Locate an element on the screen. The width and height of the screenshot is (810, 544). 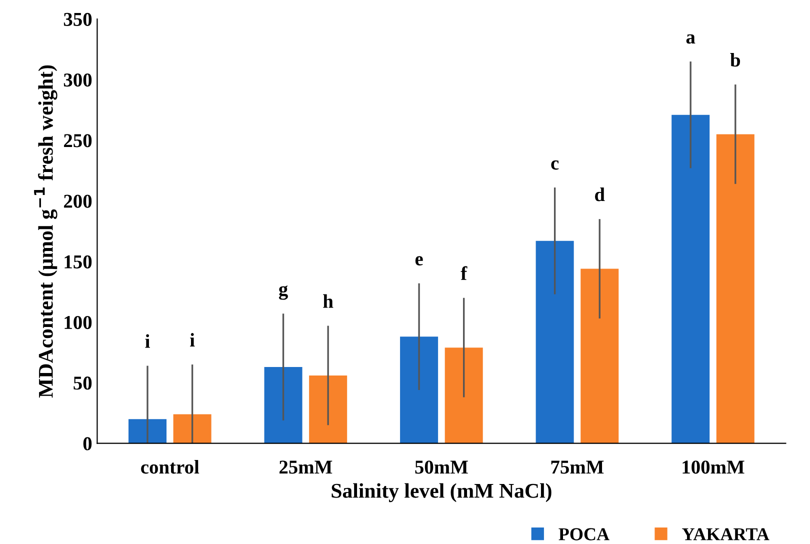
y-tick-label: 350 is located at coordinates (78, 19).